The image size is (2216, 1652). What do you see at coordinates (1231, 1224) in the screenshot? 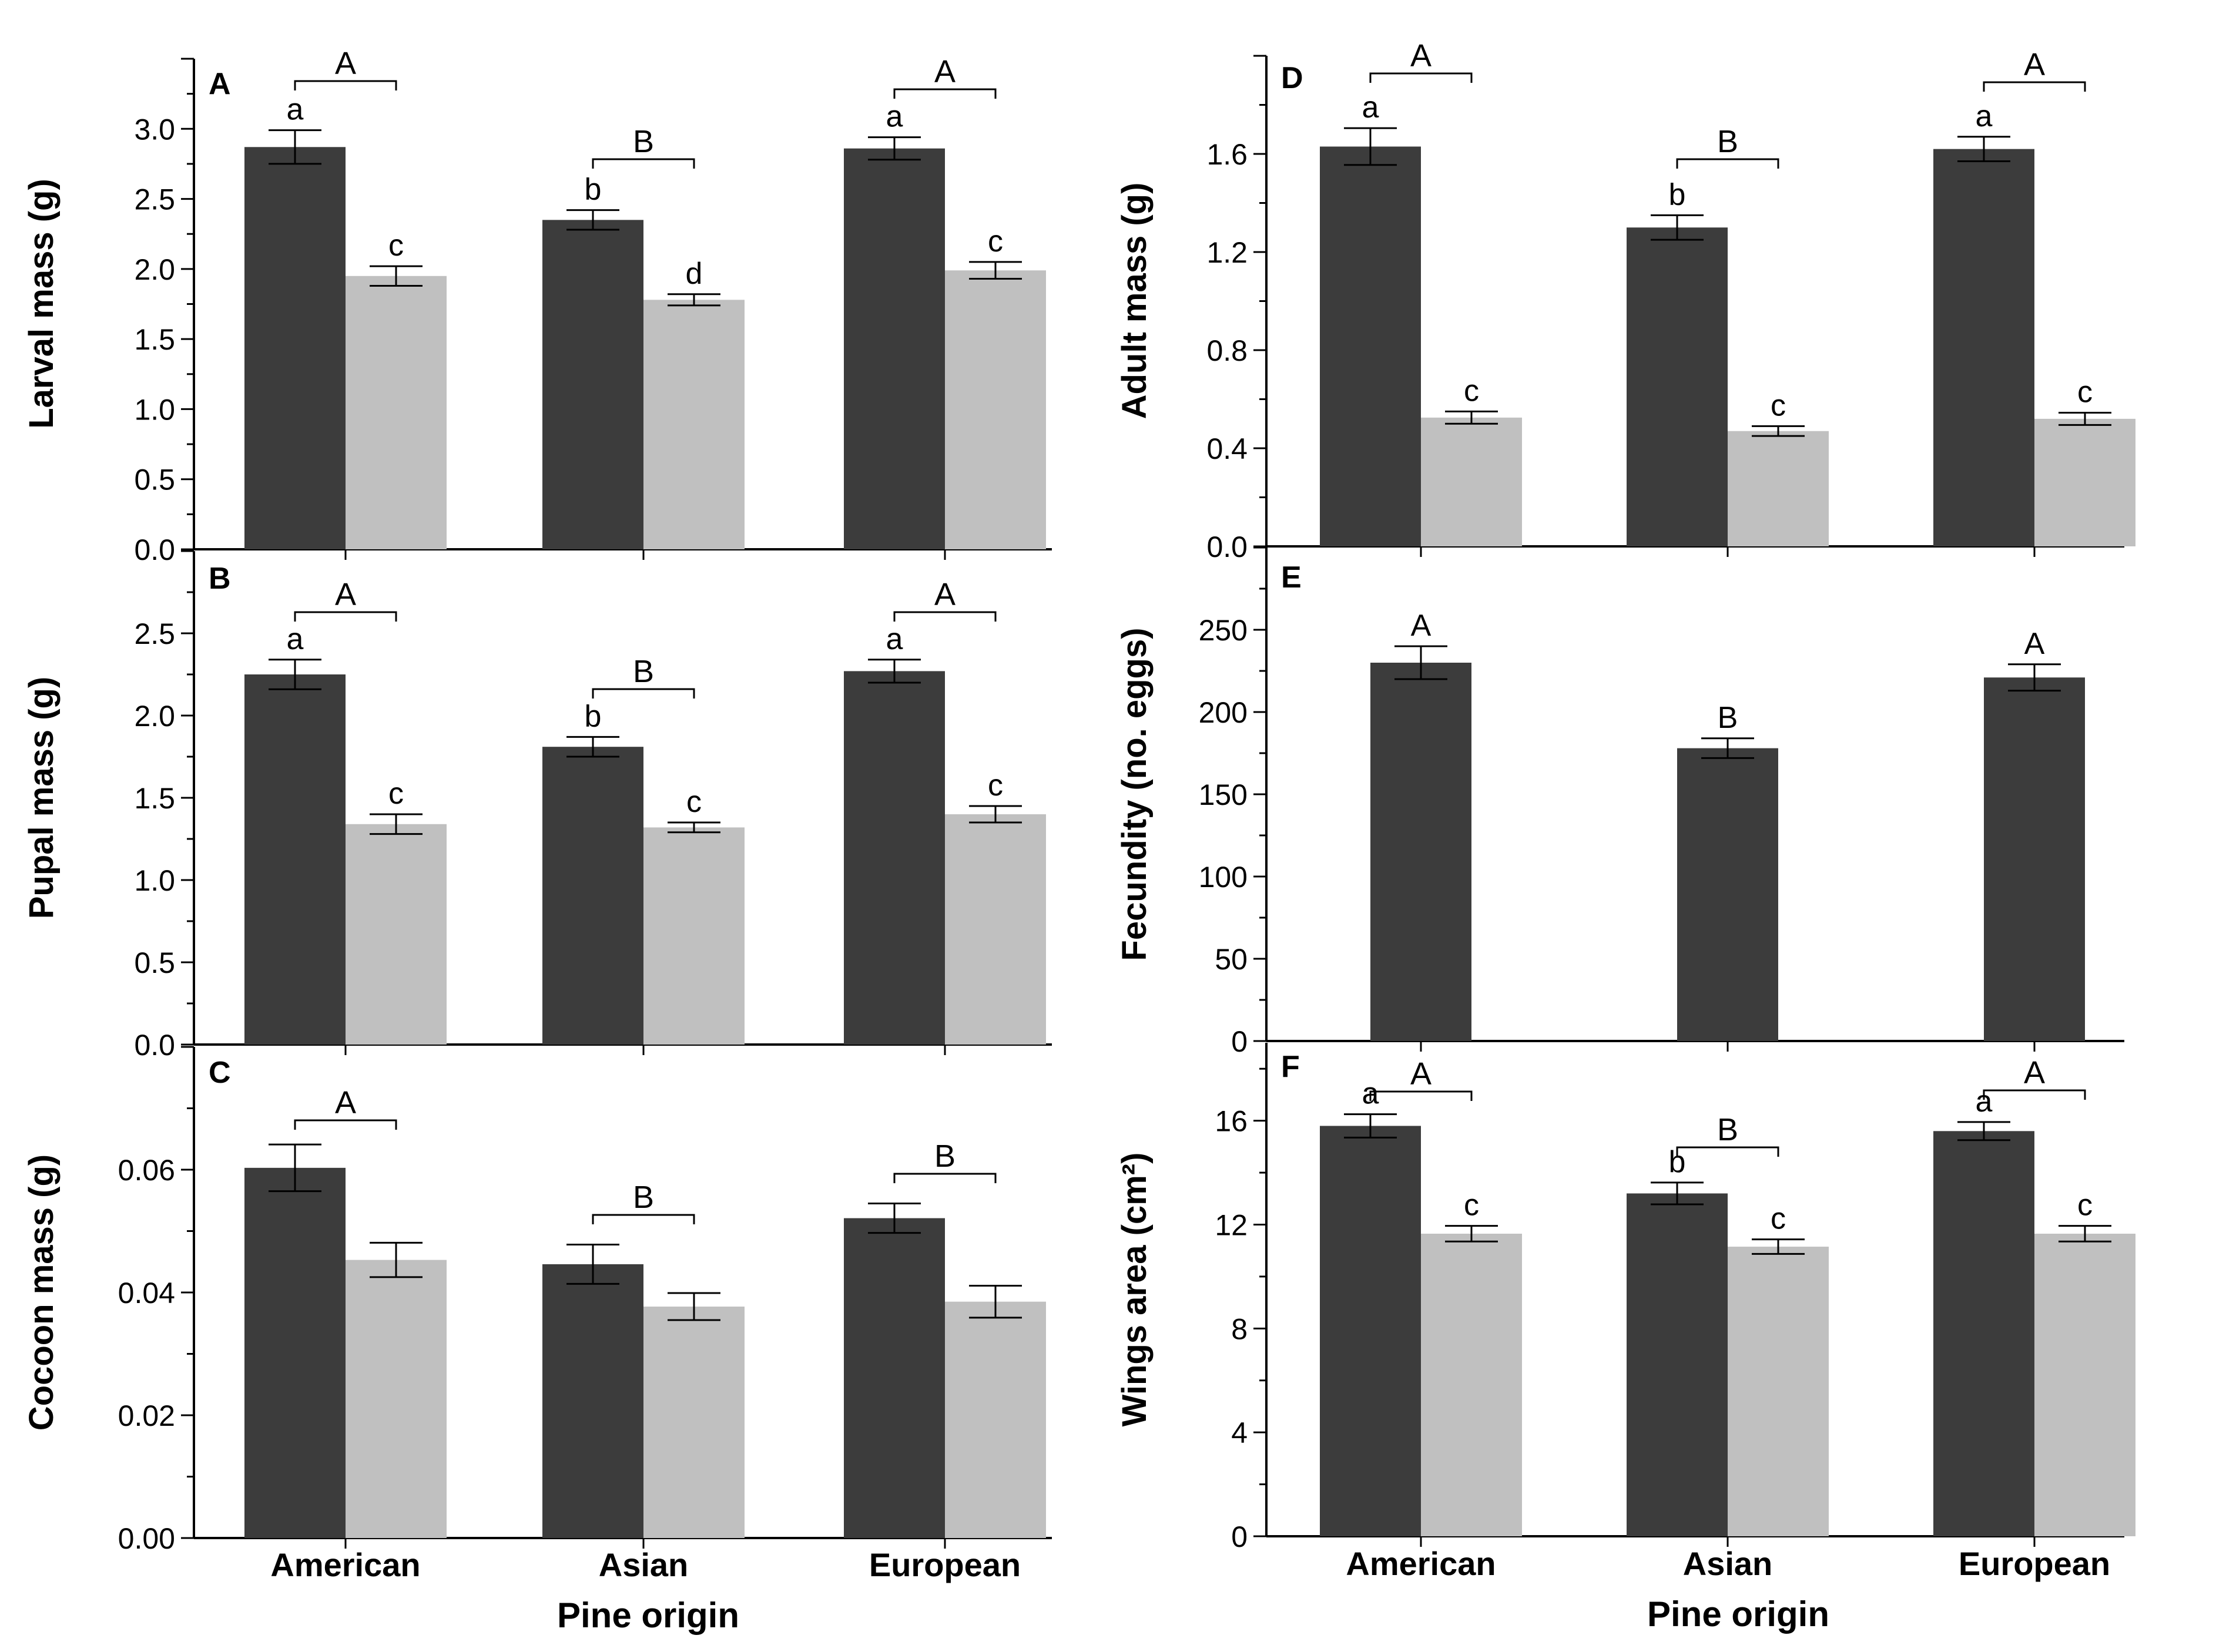
I see `y-tick-label: 12` at bounding box center [1231, 1224].